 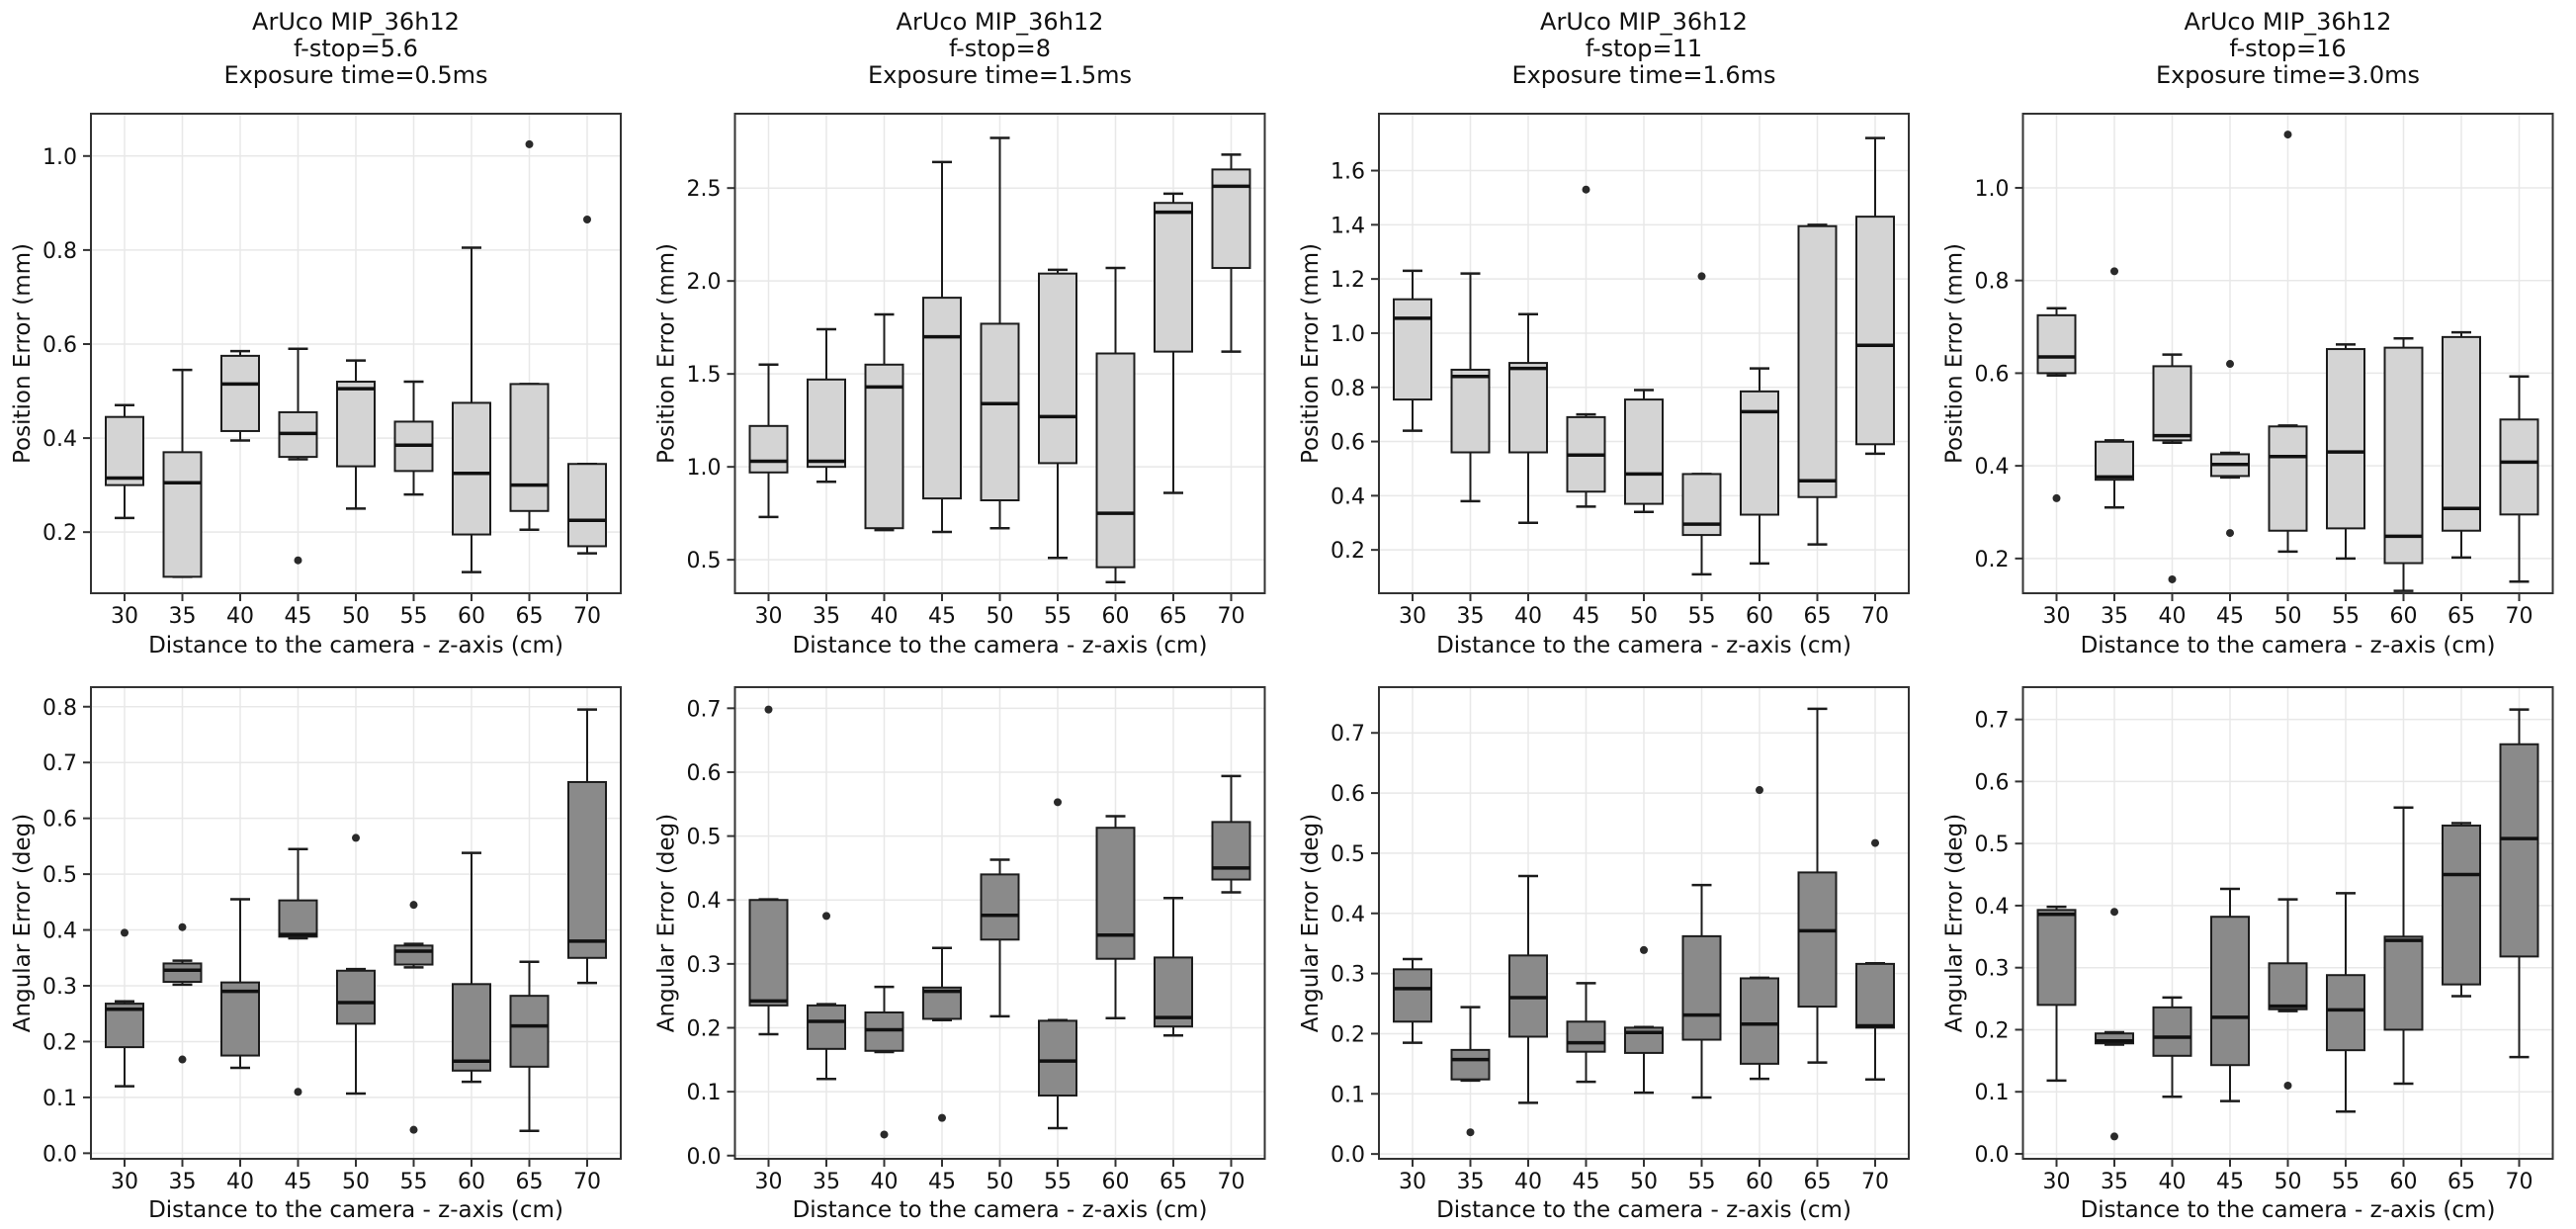 I want to click on y-tick-label: 2.5, so click(x=704, y=190).